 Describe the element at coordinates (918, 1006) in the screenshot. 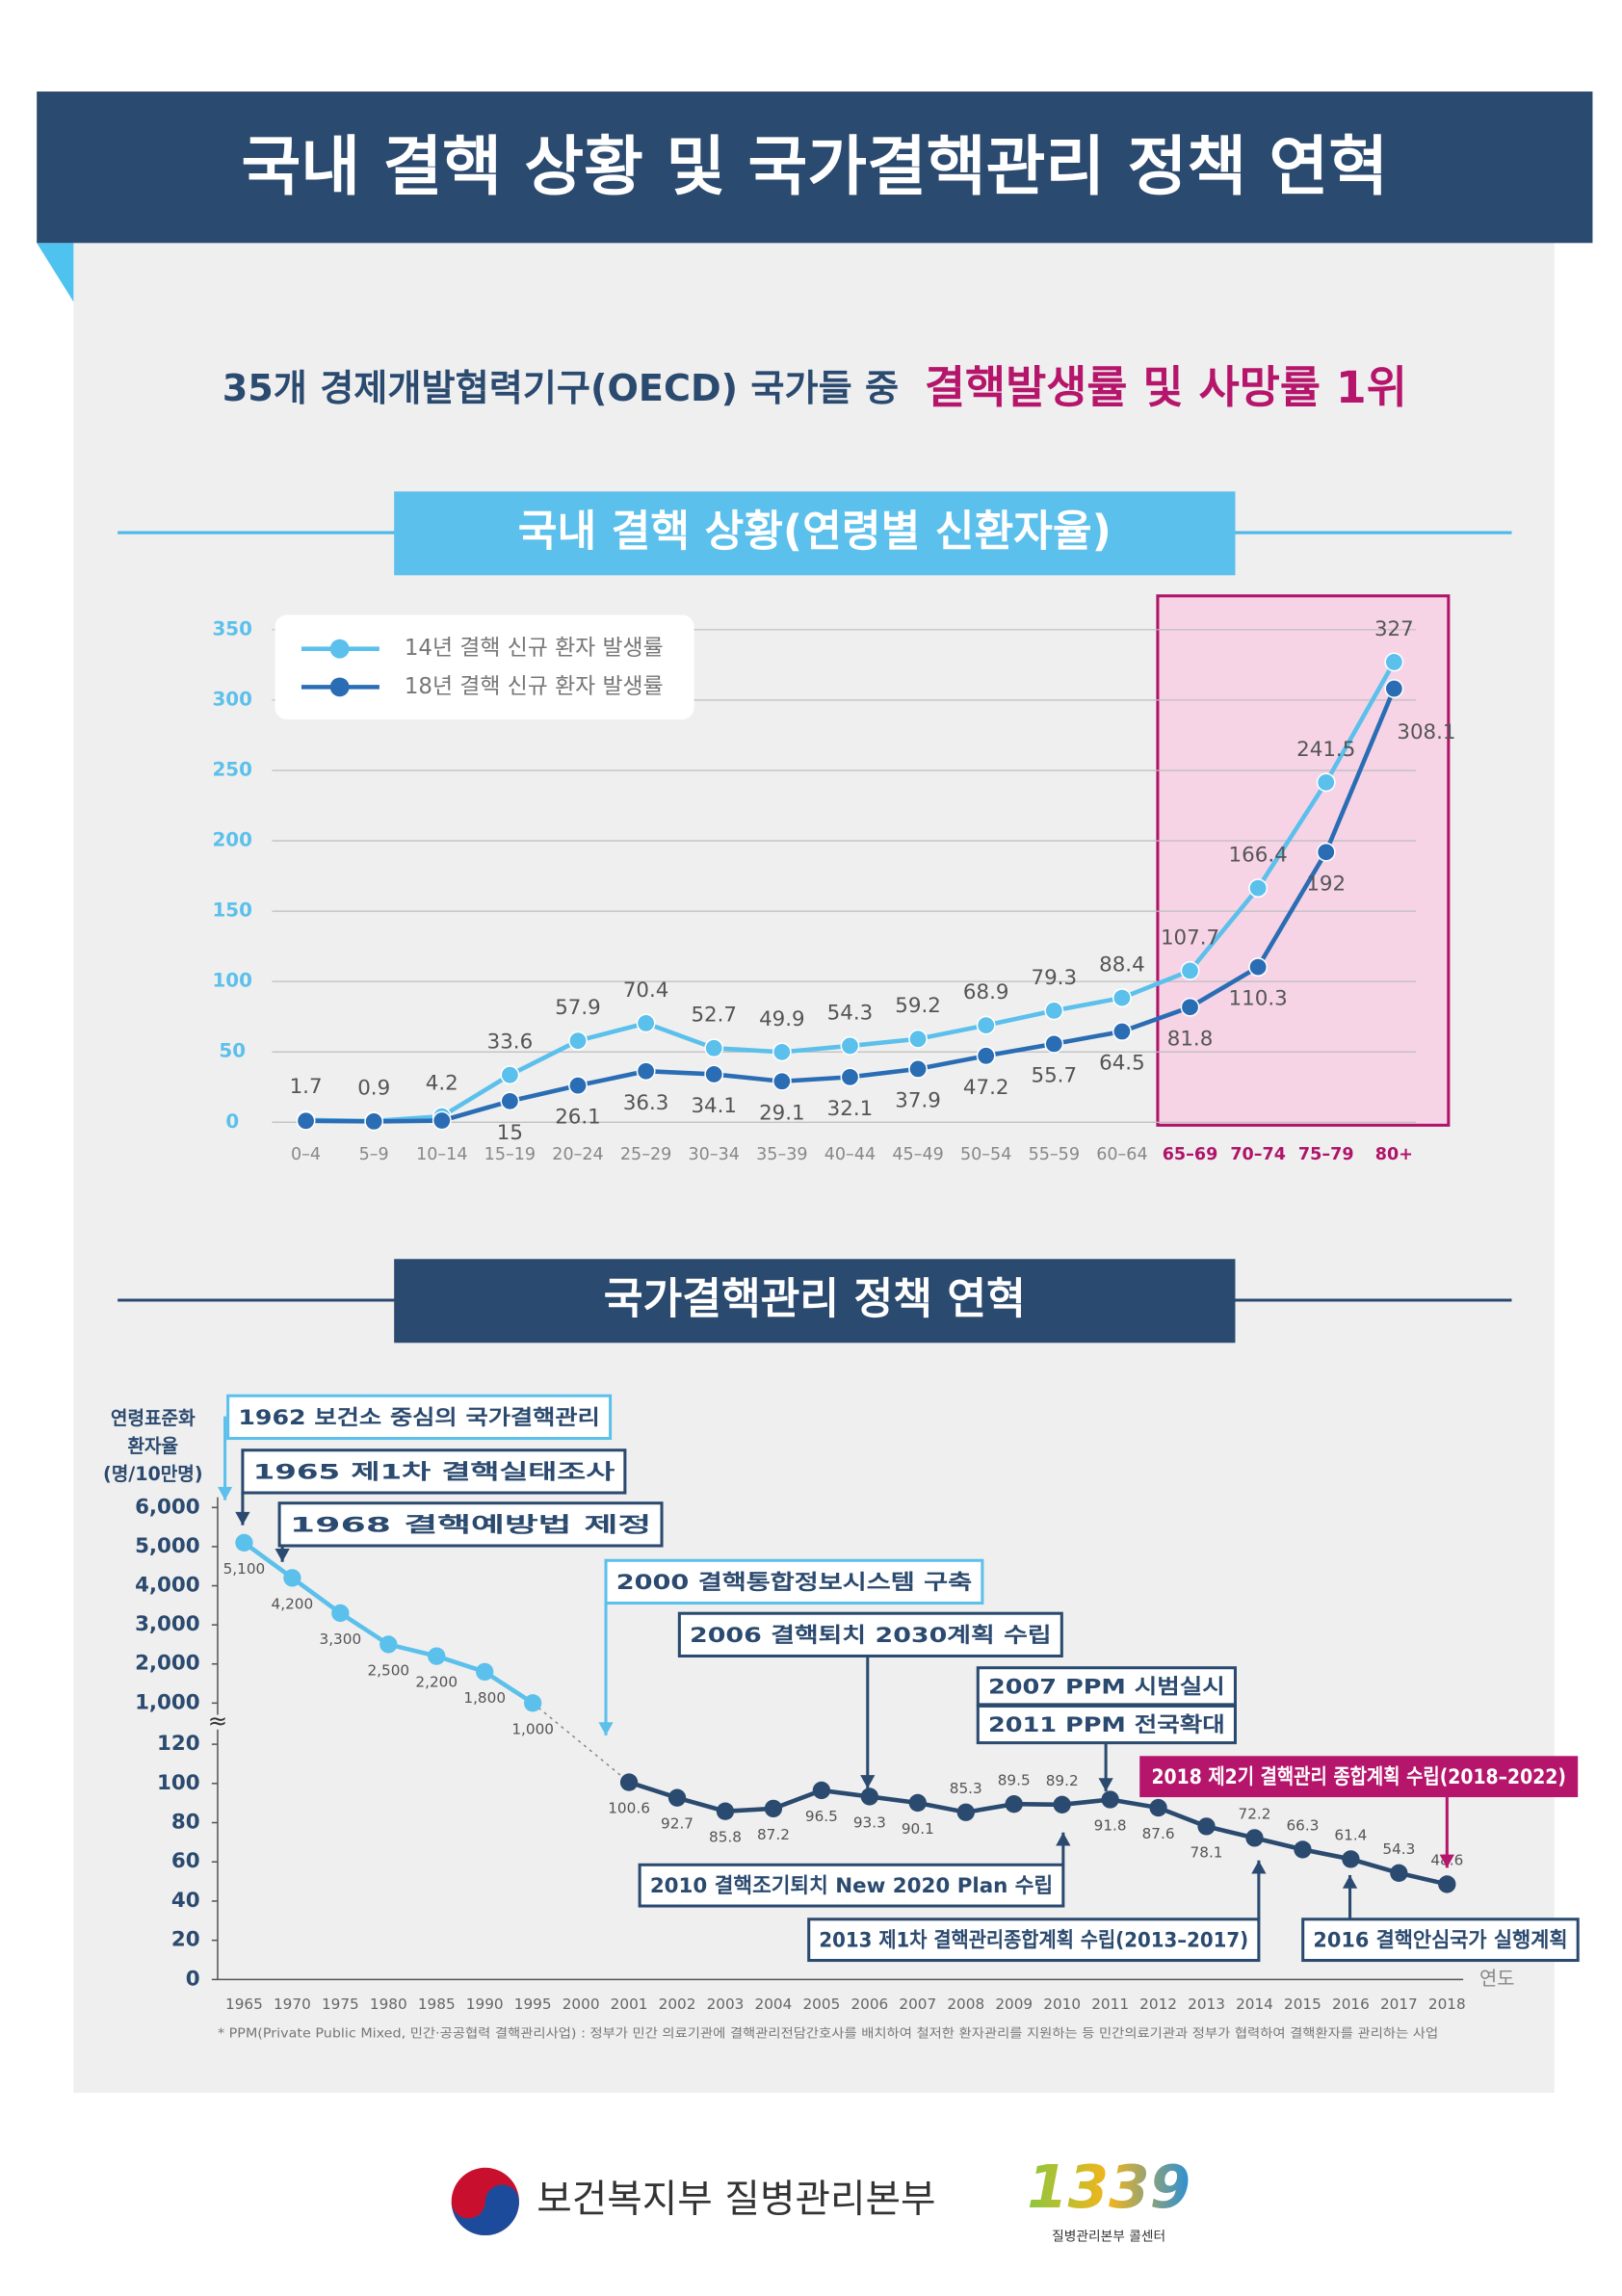

I see `data-label: 59.2` at that location.